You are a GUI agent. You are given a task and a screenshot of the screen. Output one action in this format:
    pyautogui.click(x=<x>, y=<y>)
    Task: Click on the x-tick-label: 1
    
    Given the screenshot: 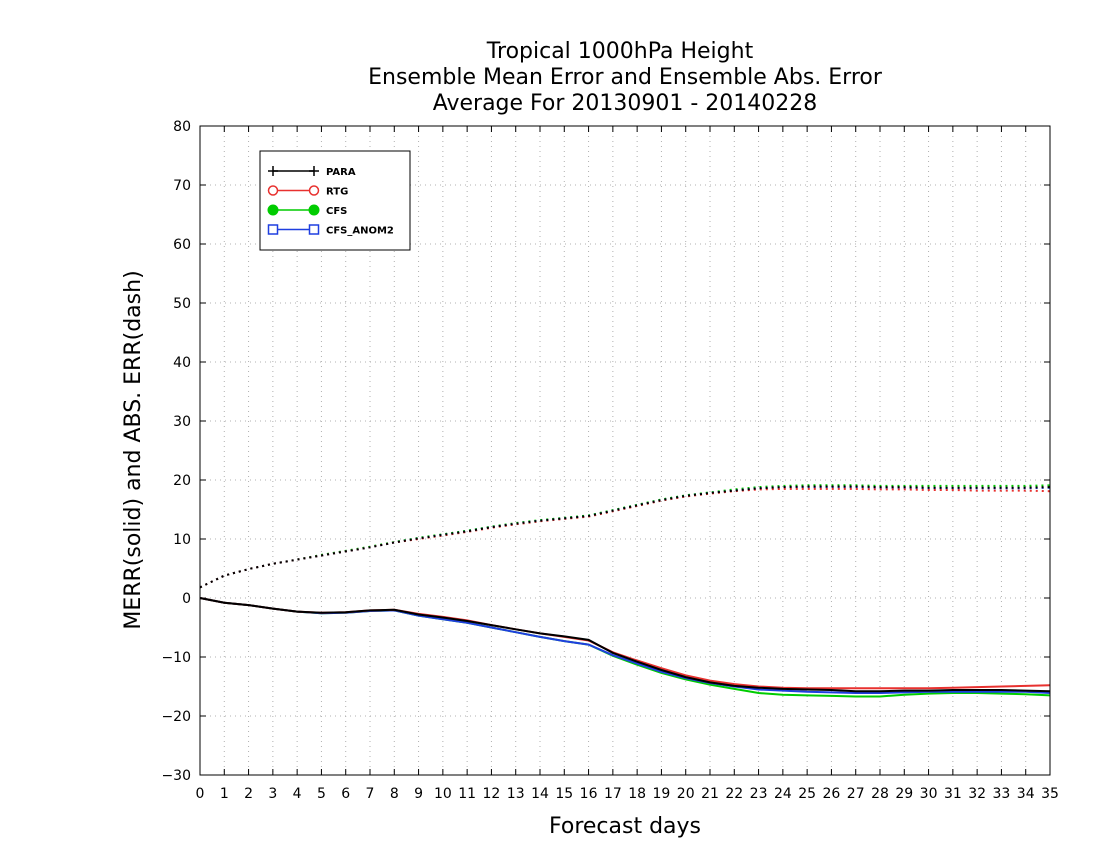 What is the action you would take?
    pyautogui.click(x=224, y=794)
    